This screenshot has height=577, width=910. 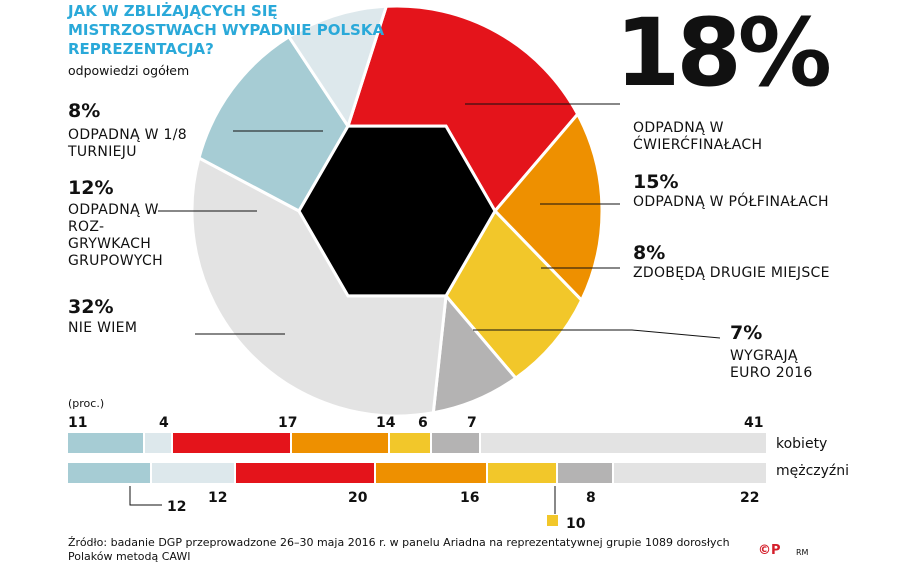 I want to click on data-label: 10, so click(x=576, y=524).